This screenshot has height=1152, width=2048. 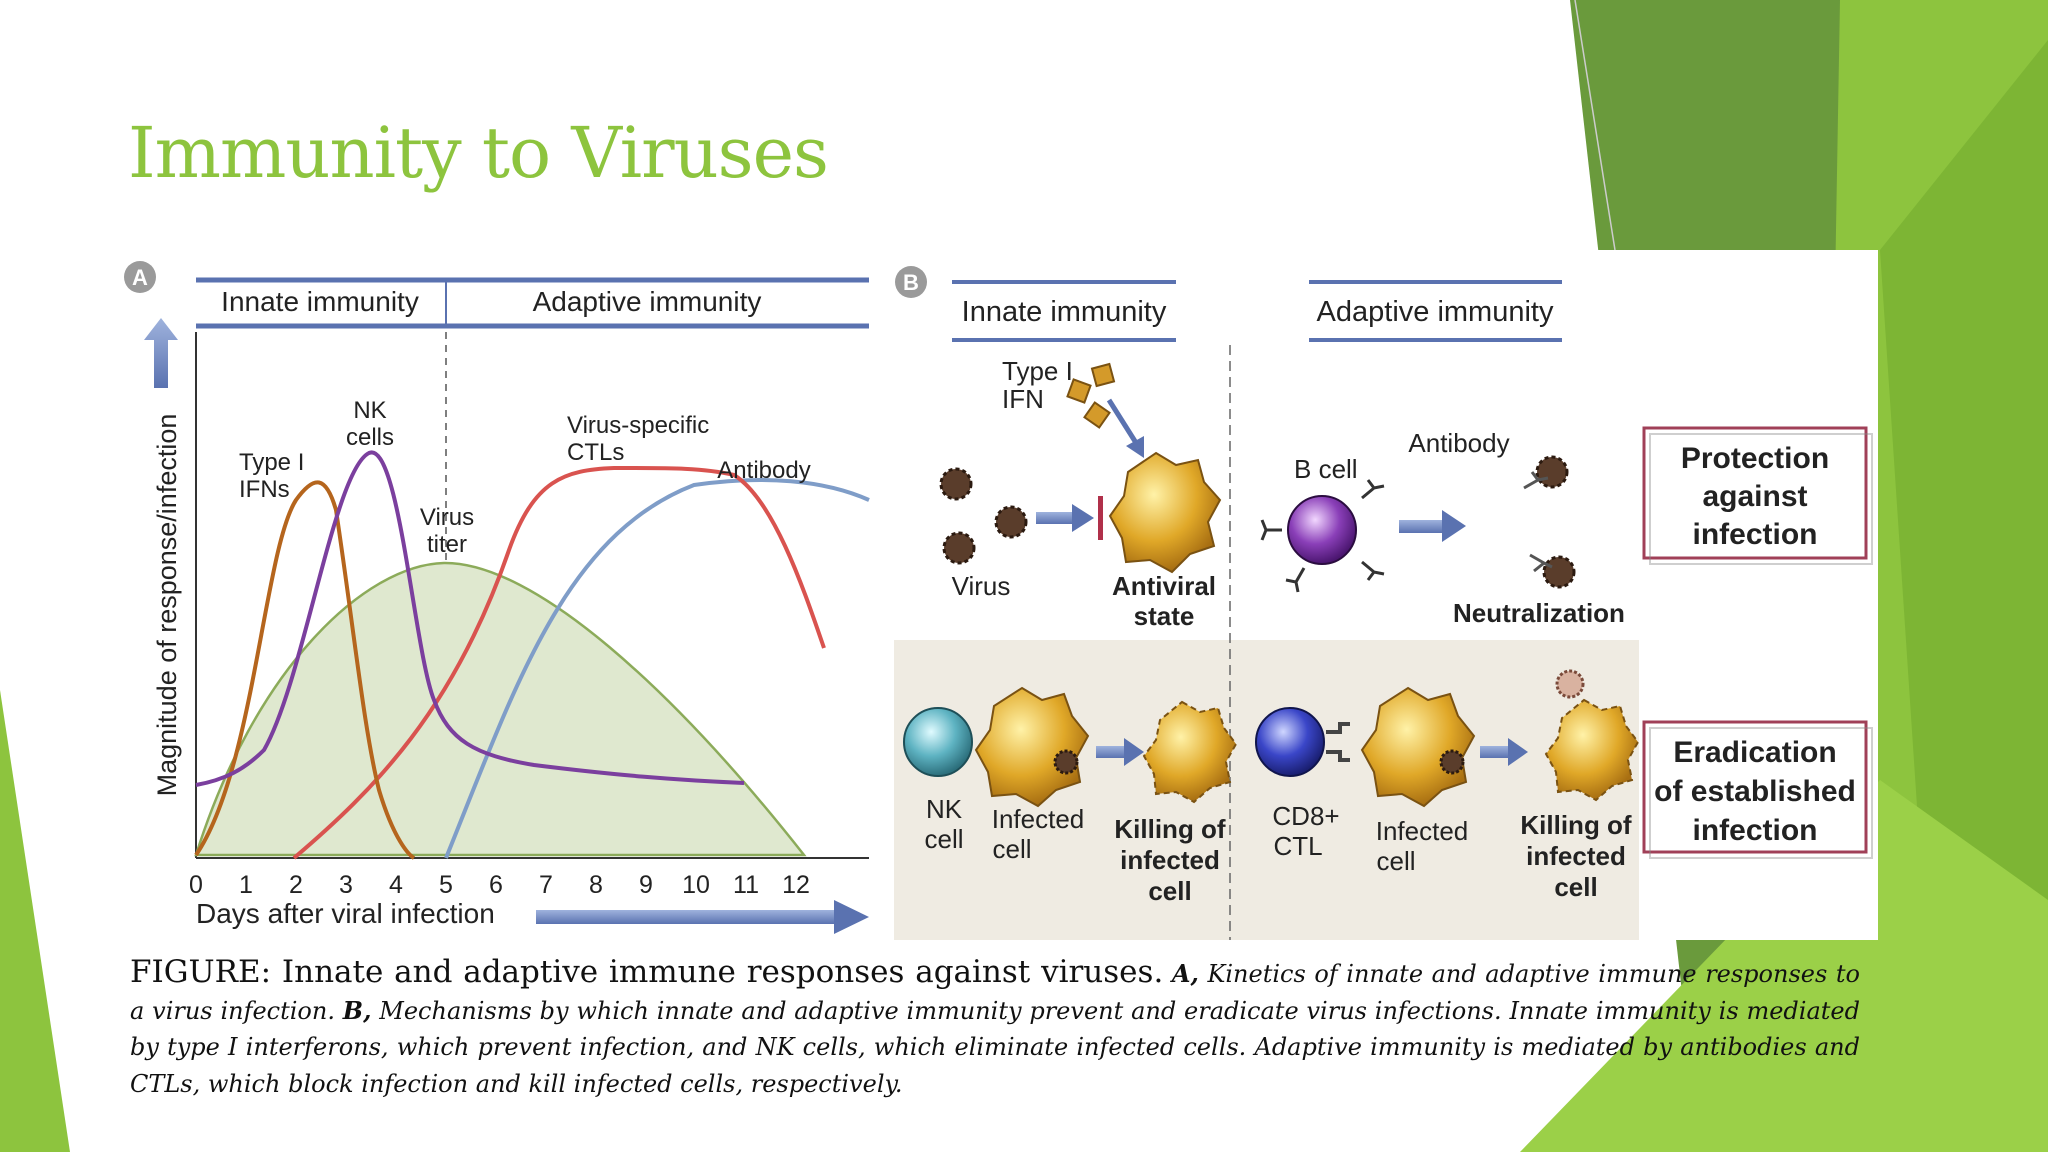 I want to click on x-tick: 3, so click(x=346, y=885).